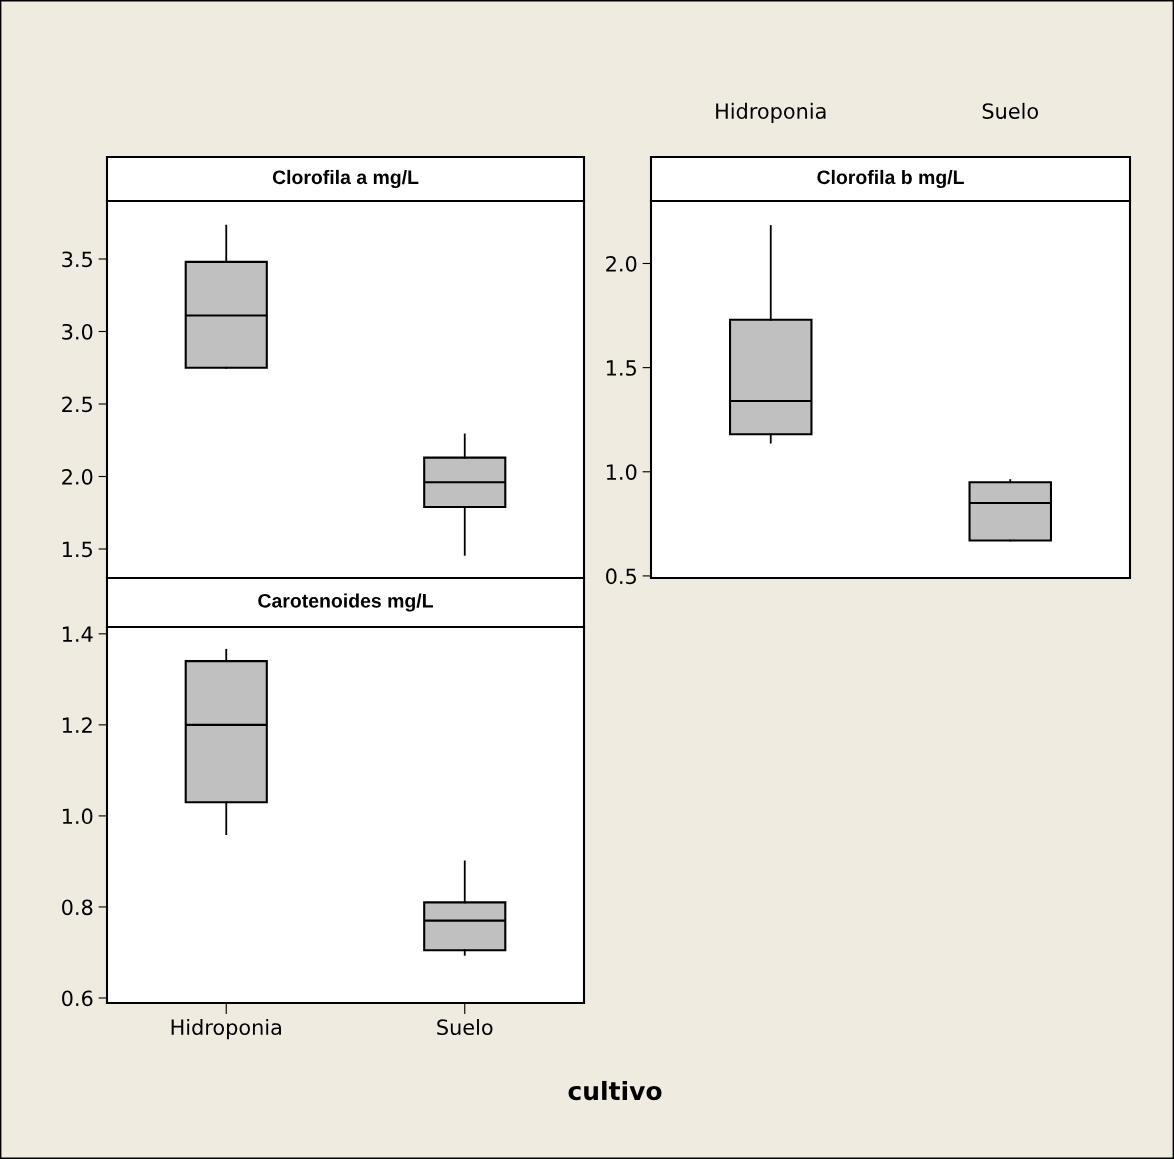 This screenshot has height=1159, width=1174. Describe the element at coordinates (621, 576) in the screenshot. I see `y-tick-label: 0.5` at that location.